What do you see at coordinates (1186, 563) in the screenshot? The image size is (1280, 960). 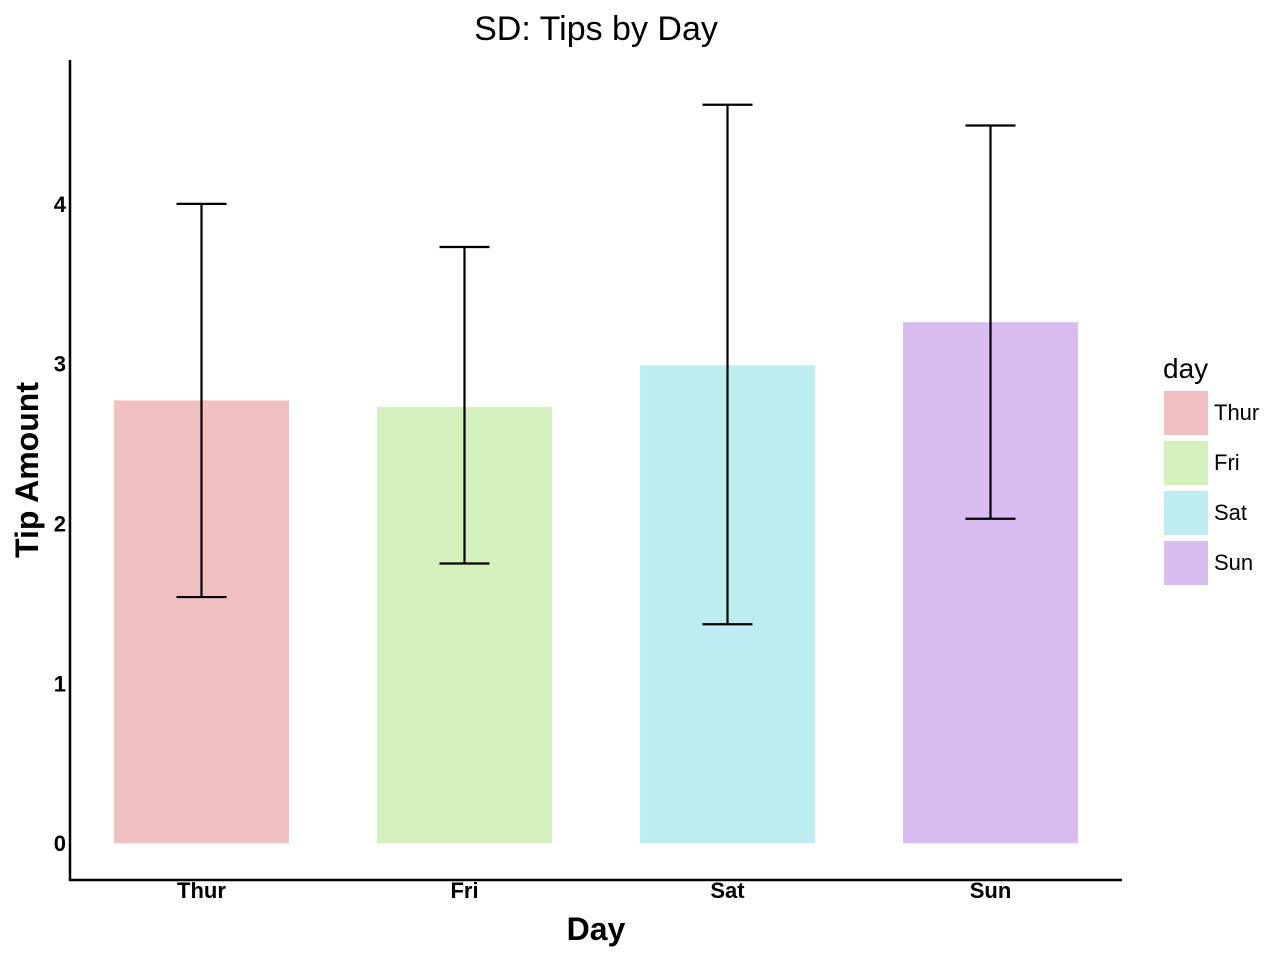 I see `legend-swatch-sun` at bounding box center [1186, 563].